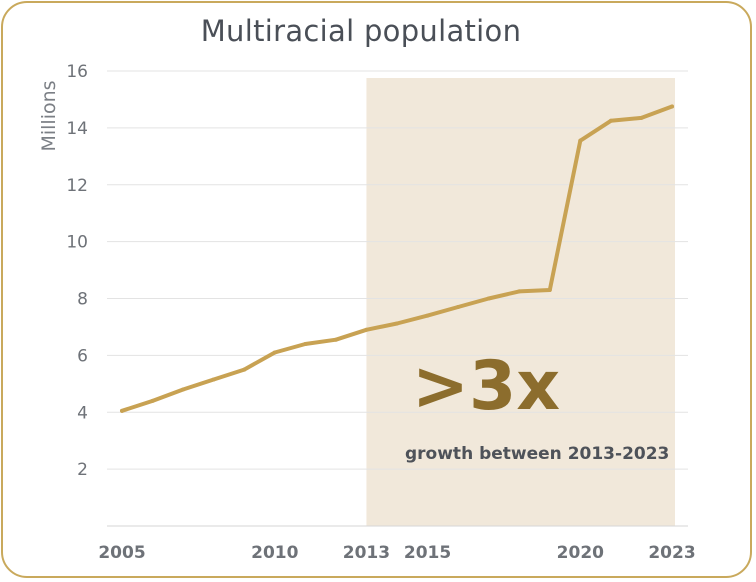  What do you see at coordinates (121, 553) in the screenshot?
I see `x-tick-label: 2005` at bounding box center [121, 553].